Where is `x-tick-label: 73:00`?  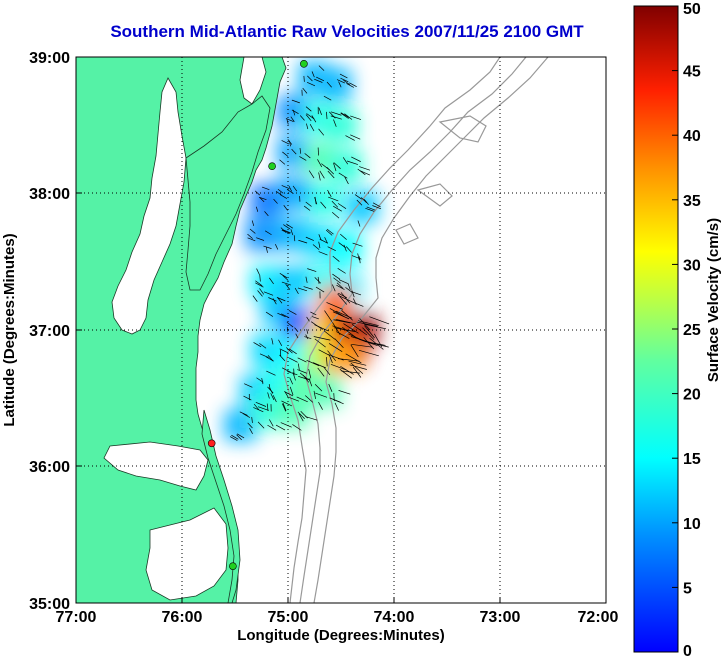
x-tick-label: 73:00 is located at coordinates (500, 617).